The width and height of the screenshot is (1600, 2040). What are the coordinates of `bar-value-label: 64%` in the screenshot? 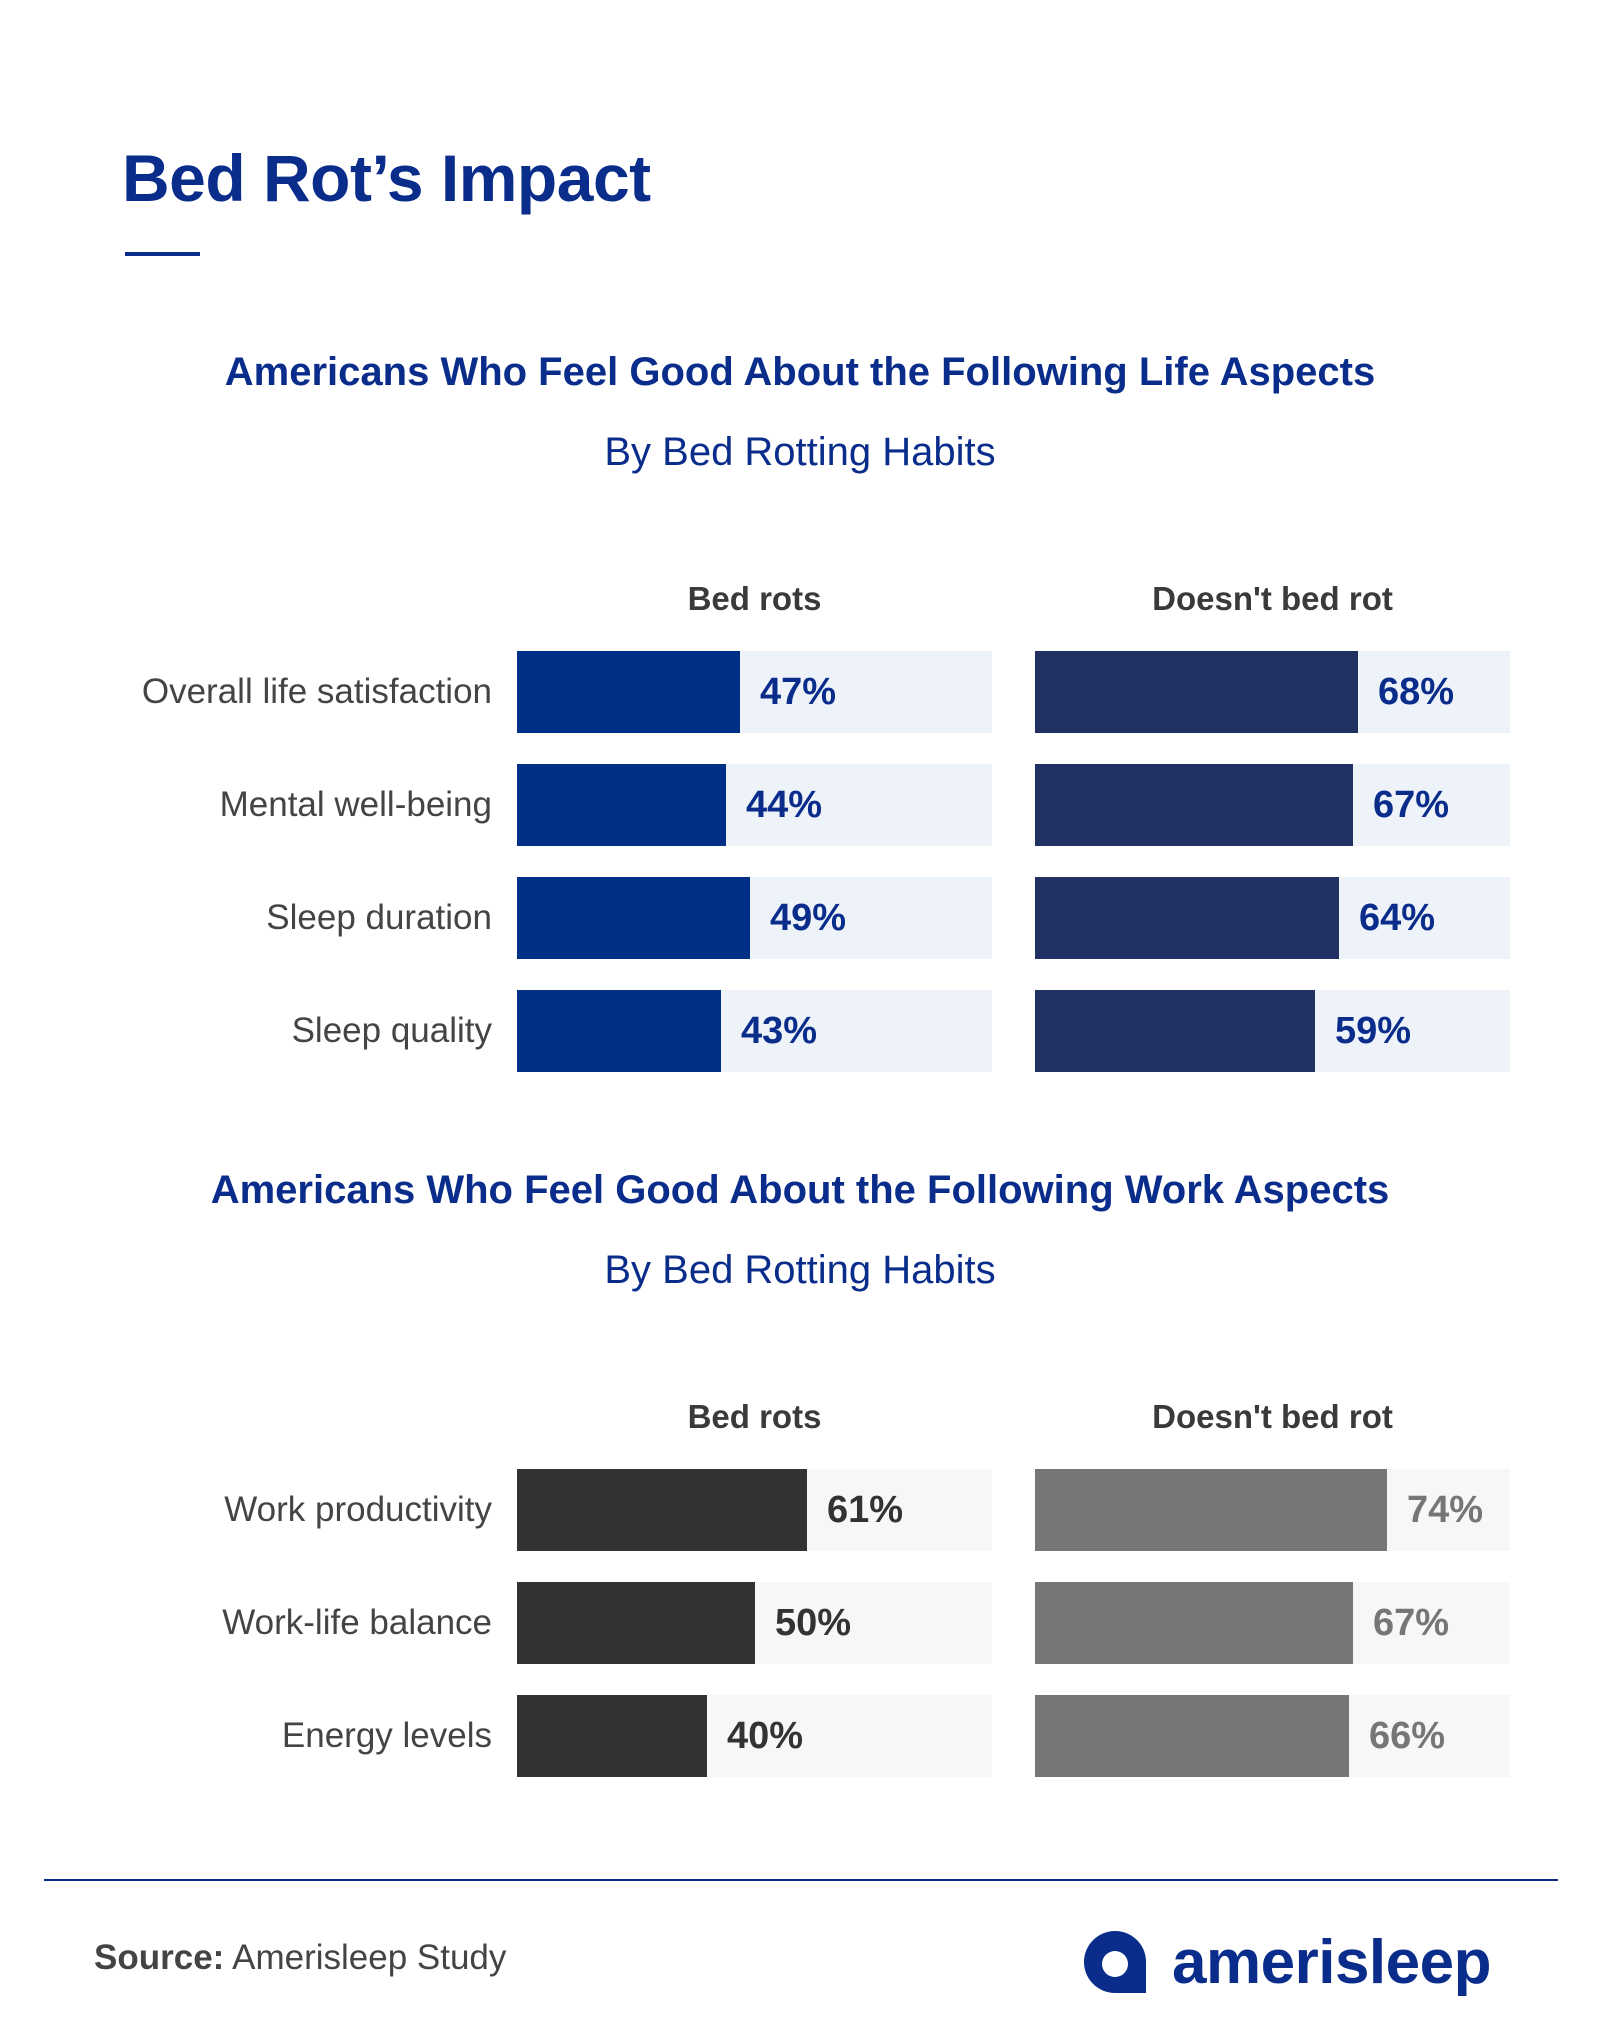 It's located at (1397, 918).